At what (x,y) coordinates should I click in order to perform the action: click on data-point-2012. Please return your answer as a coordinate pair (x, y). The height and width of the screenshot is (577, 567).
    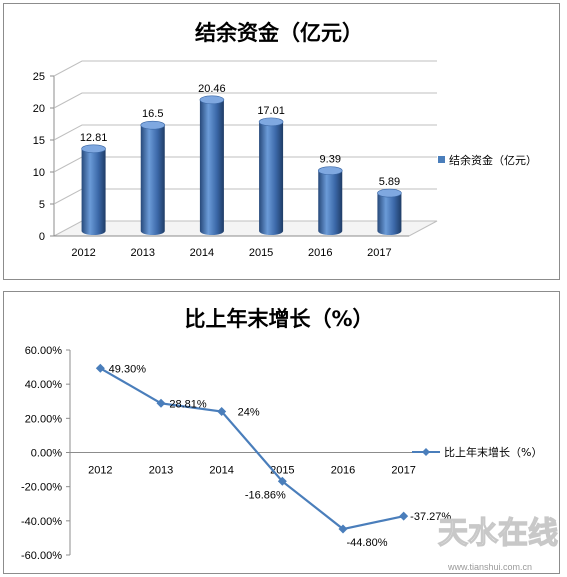
    Looking at the image, I should click on (100, 368).